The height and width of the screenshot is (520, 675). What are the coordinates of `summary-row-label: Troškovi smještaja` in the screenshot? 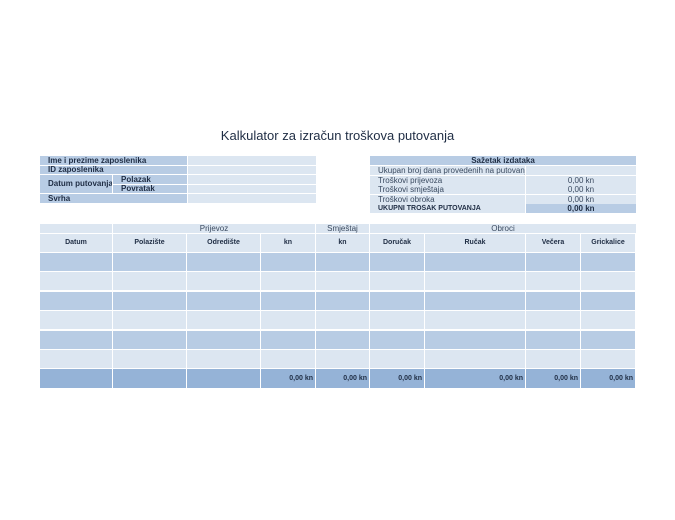 It's located at (447, 189).